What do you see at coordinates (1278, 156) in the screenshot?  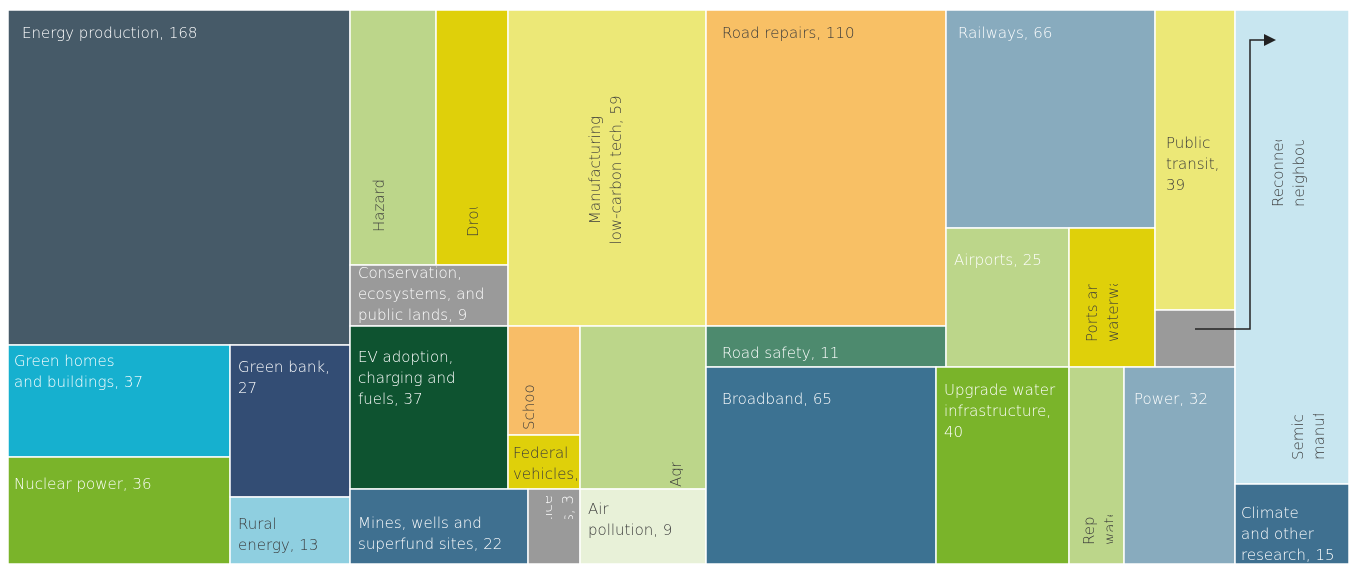 I see `label-line: Reconnecting` at bounding box center [1278, 156].